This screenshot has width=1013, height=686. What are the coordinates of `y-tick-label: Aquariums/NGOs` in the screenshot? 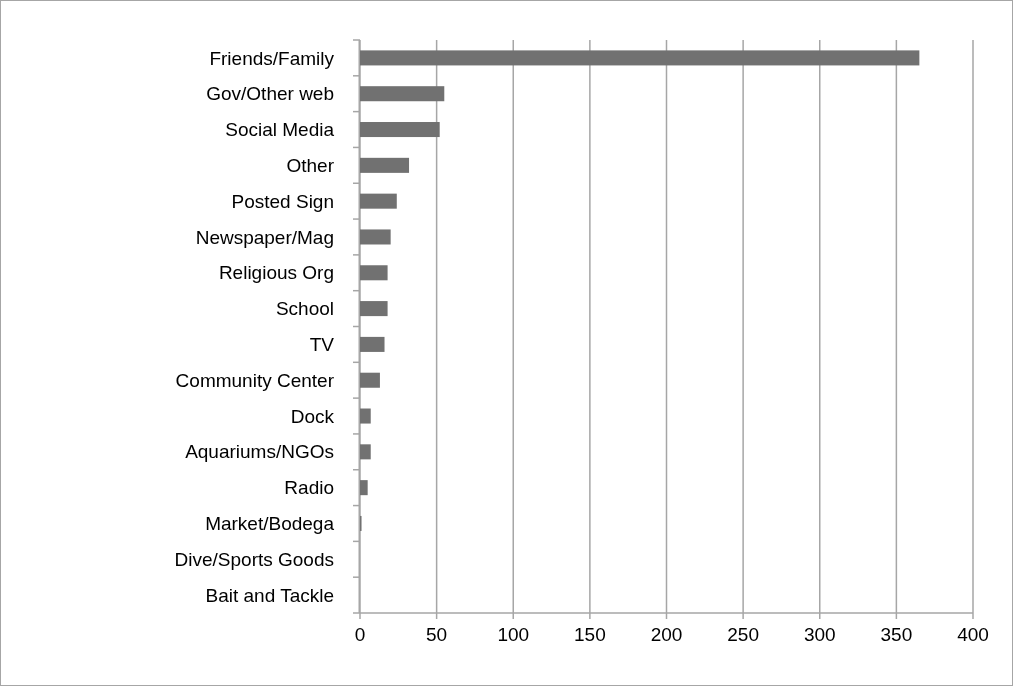 It's located at (259, 452).